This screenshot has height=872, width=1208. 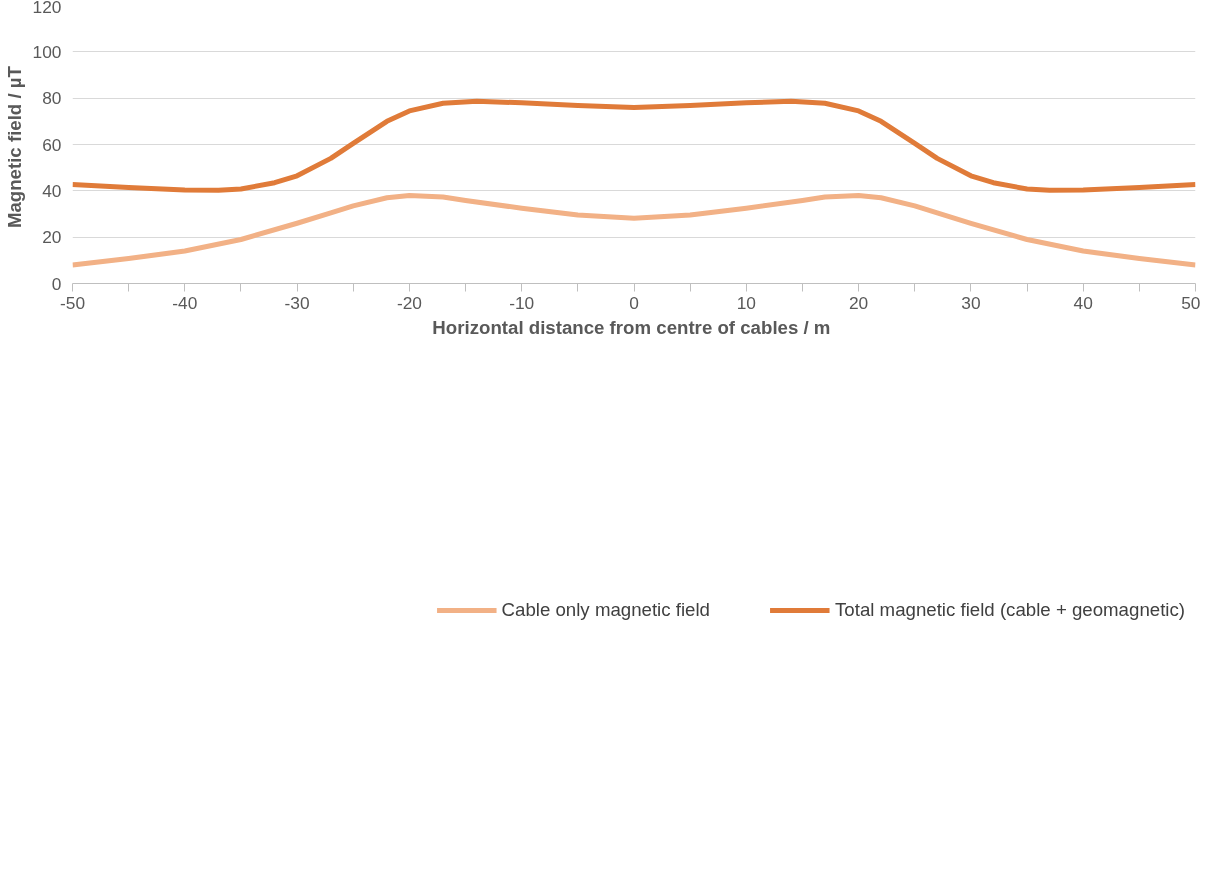 What do you see at coordinates (858, 302) in the screenshot?
I see `x-tick-label: 20` at bounding box center [858, 302].